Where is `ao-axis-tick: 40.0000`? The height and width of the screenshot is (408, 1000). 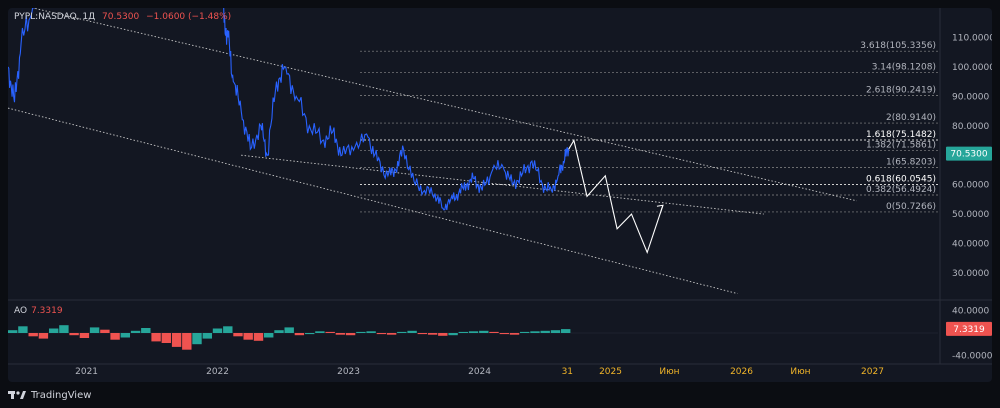 ao-axis-tick: 40.0000 is located at coordinates (970, 312).